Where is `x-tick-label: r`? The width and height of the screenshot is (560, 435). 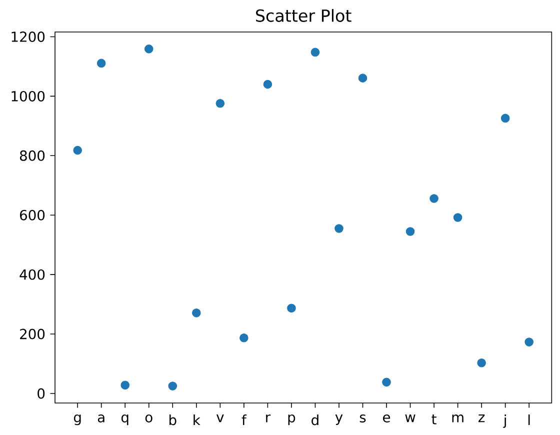
x-tick-label: r is located at coordinates (268, 418).